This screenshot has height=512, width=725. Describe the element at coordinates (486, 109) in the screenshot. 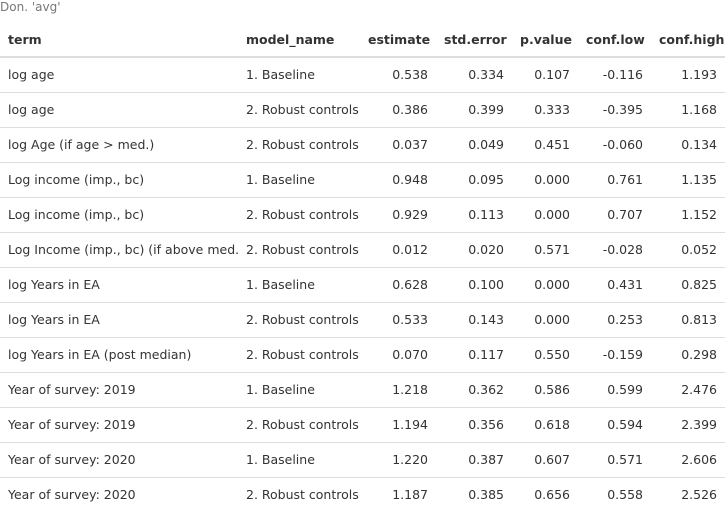

I see `cell-std-error: 0.399` at that location.